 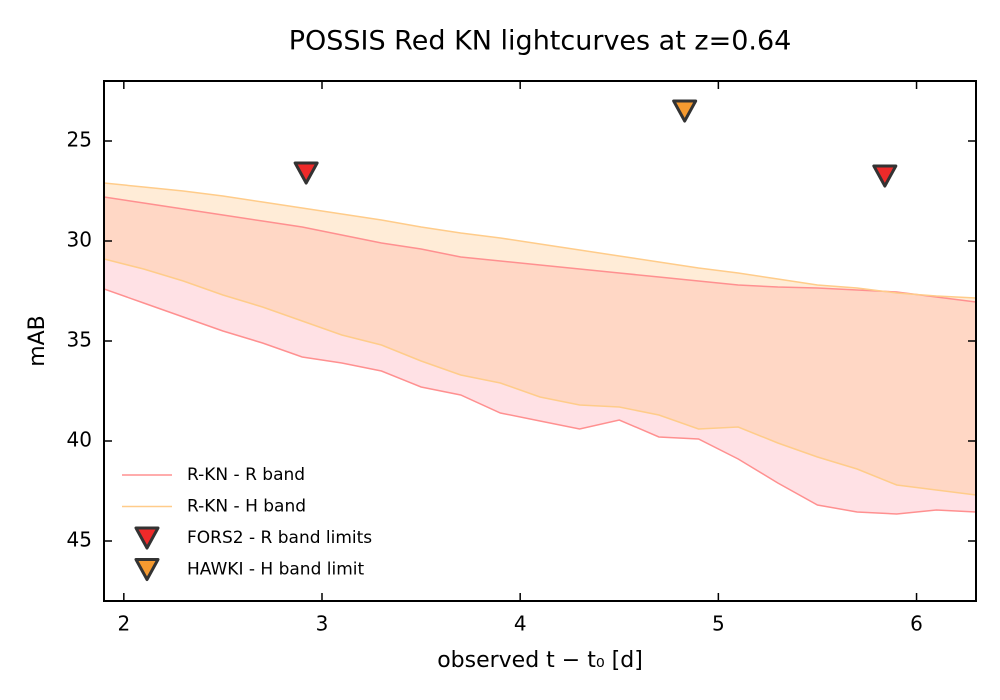 I want to click on y-tick-label: 35, so click(x=79, y=340).